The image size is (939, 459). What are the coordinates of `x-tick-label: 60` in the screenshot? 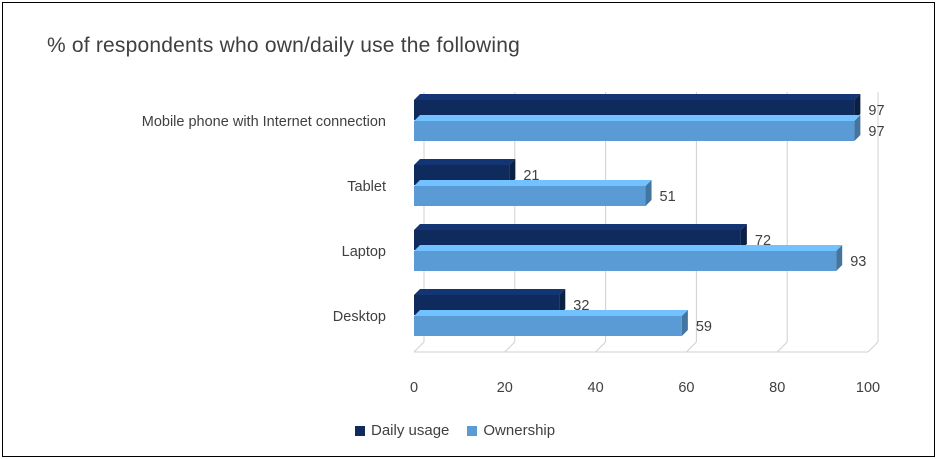 It's located at (686, 388).